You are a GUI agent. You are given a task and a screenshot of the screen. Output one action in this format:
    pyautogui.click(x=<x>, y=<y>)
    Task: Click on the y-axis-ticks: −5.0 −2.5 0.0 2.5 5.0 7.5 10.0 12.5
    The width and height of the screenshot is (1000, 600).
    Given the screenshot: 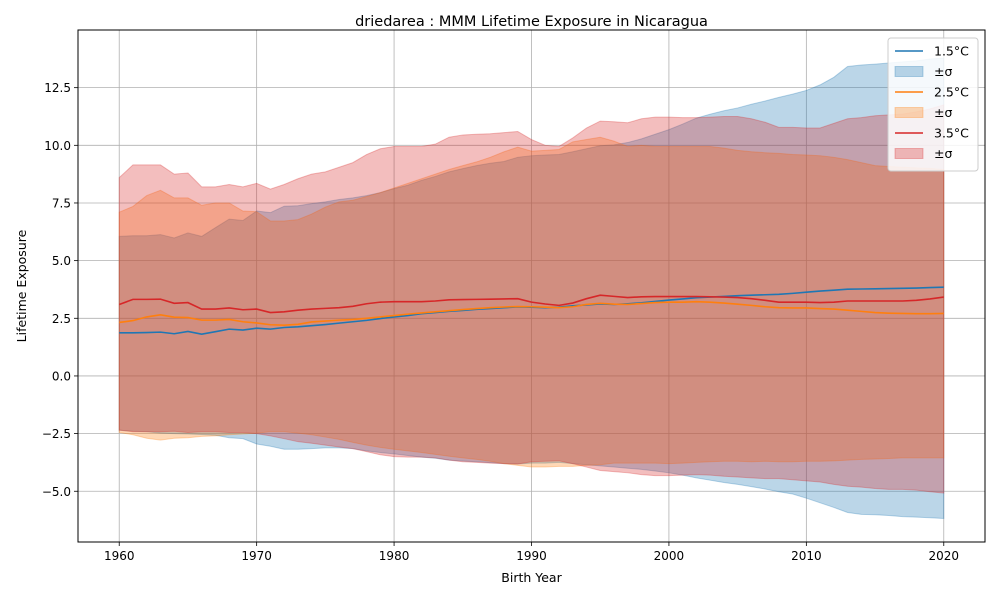 What is the action you would take?
    pyautogui.click(x=60, y=290)
    